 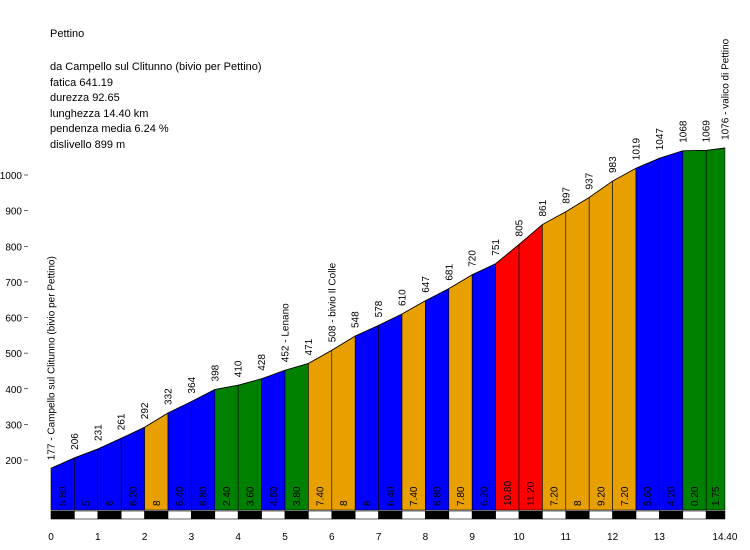 What do you see at coordinates (496, 247) in the screenshot?
I see `altitude-label-19: 751` at bounding box center [496, 247].